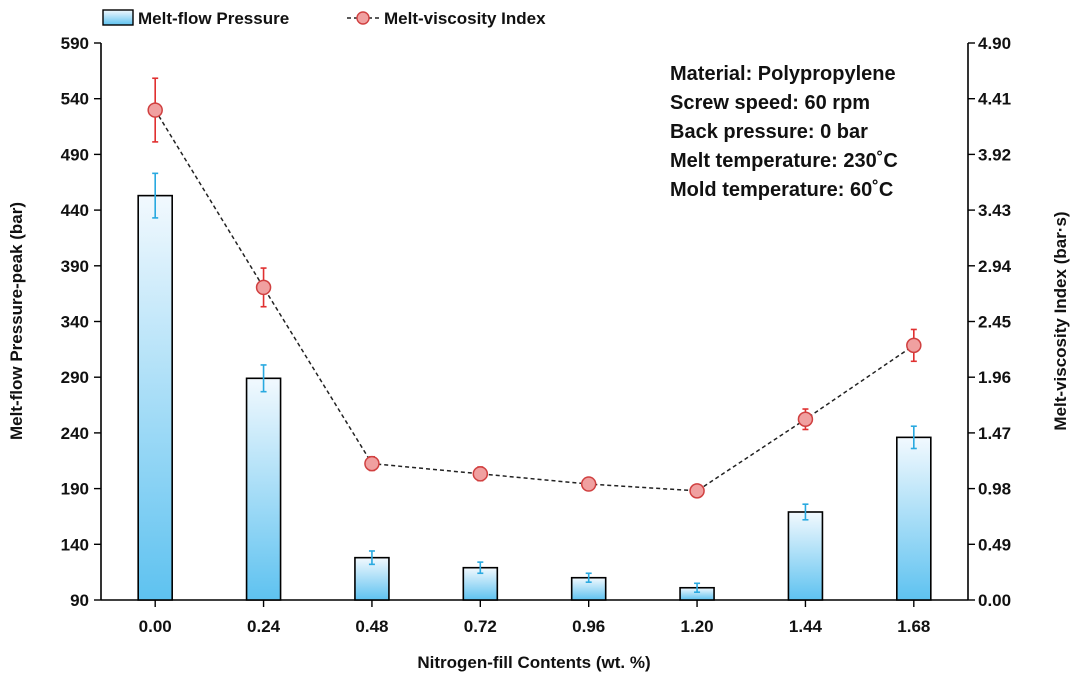 This screenshot has width=1080, height=684. Describe the element at coordinates (75, 489) in the screenshot. I see `y-tick-label-left: 190` at that location.